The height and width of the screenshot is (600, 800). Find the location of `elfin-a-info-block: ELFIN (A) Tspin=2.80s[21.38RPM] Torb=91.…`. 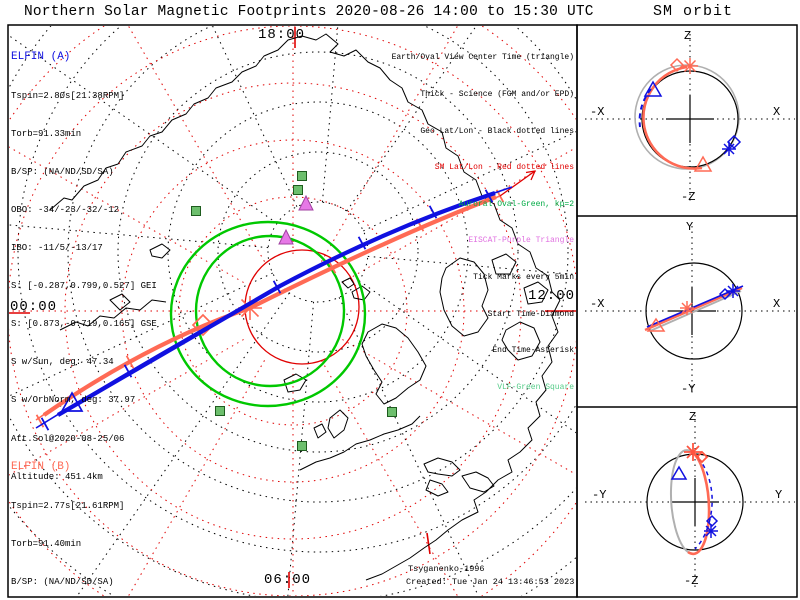

elfin-a-info-block: ELFIN (A) Tspin=2.80s[21.38RPM] Torb=91.… is located at coordinates (84, 261).